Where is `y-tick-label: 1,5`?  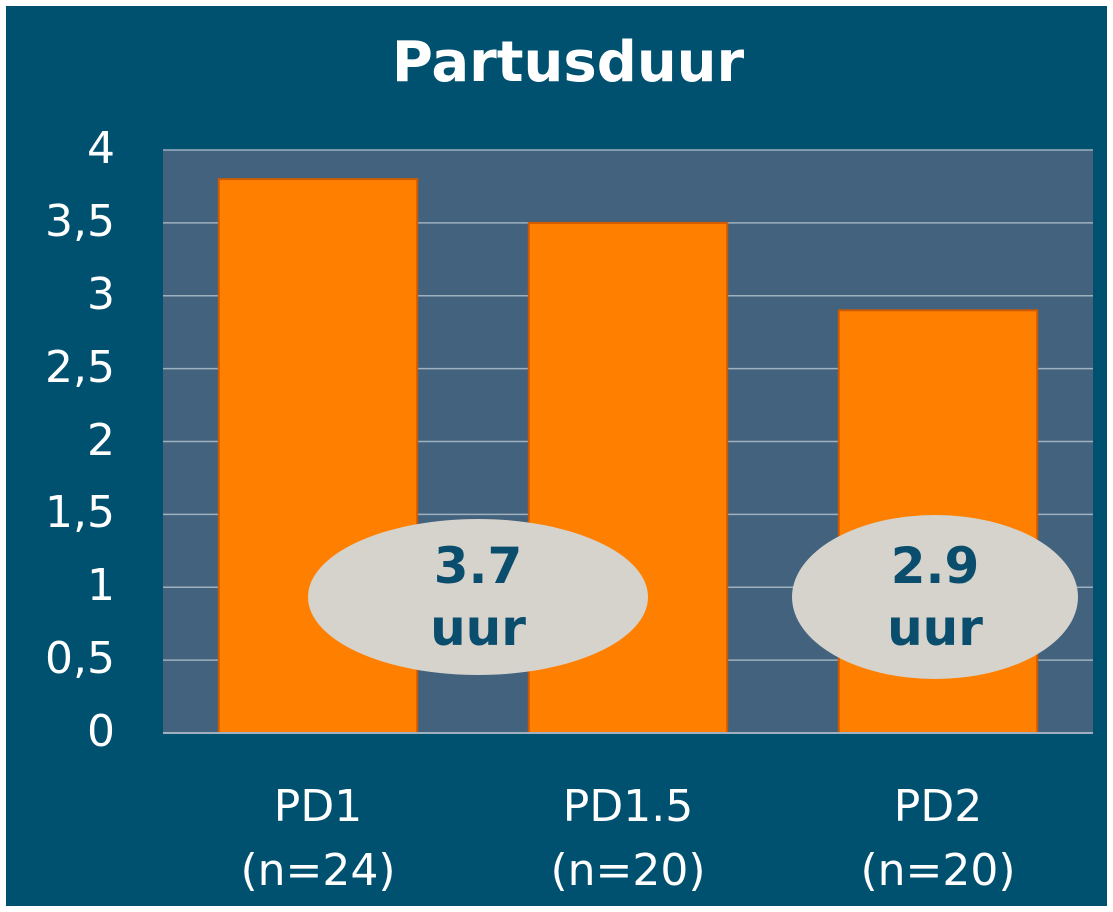 y-tick-label: 1,5 is located at coordinates (80, 513).